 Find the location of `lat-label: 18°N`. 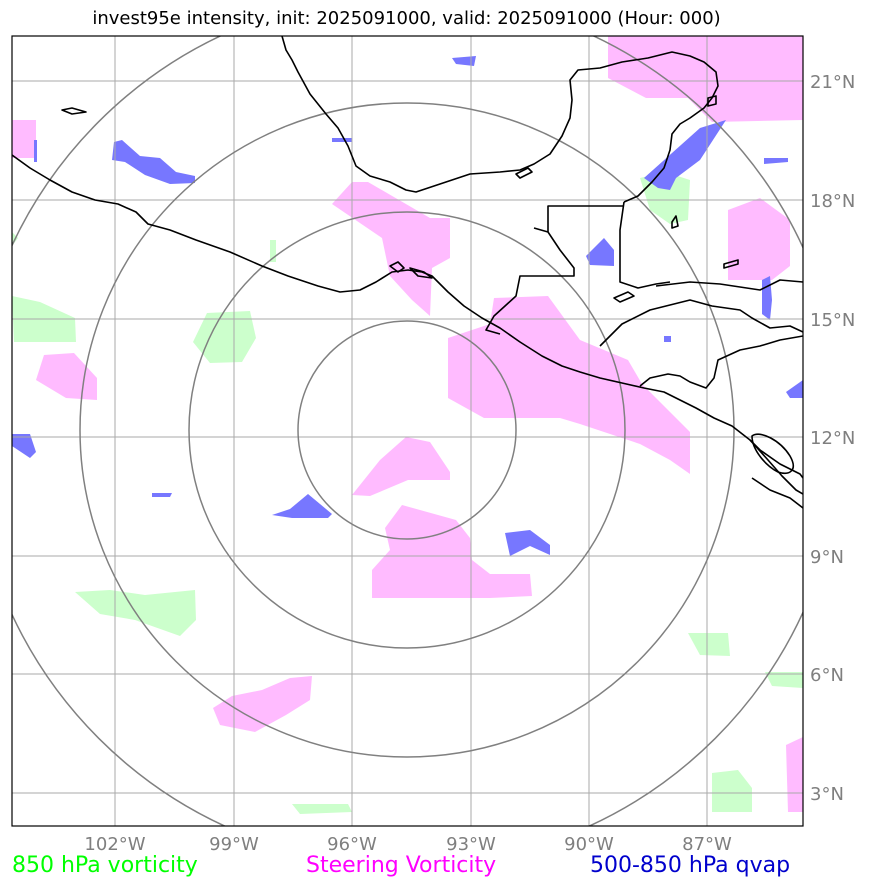

lat-label: 18°N is located at coordinates (832, 201).